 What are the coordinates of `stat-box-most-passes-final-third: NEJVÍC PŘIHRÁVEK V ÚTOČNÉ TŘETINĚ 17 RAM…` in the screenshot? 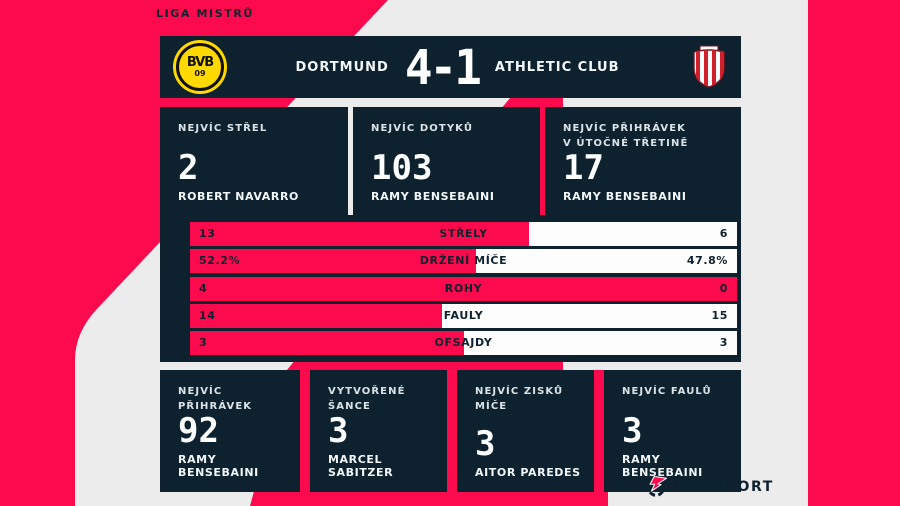 It's located at (643, 161).